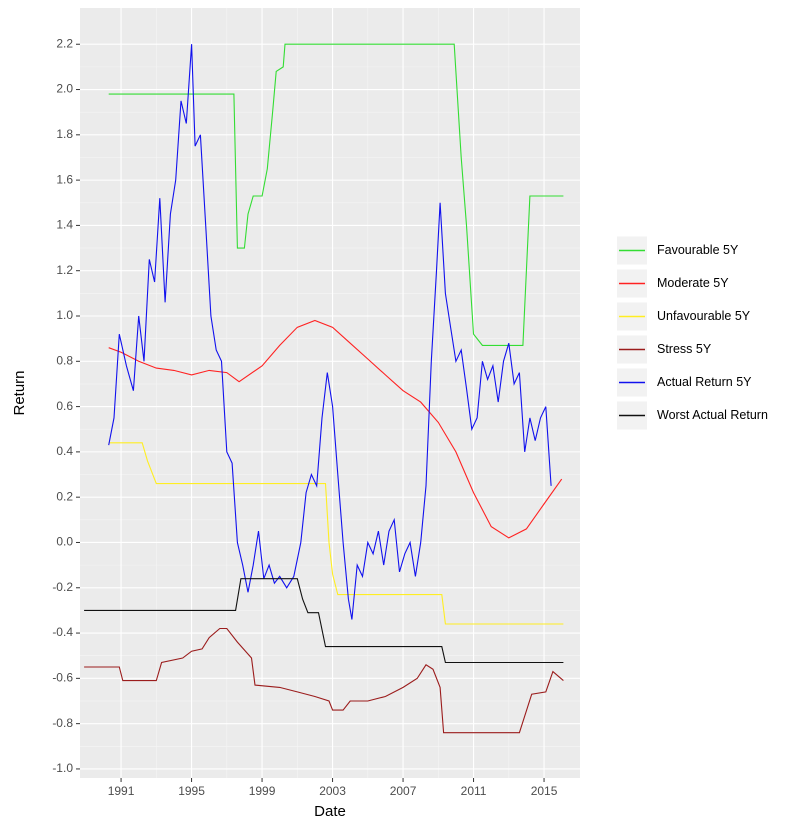  I want to click on y-tick-label: 0.6, so click(64, 406).